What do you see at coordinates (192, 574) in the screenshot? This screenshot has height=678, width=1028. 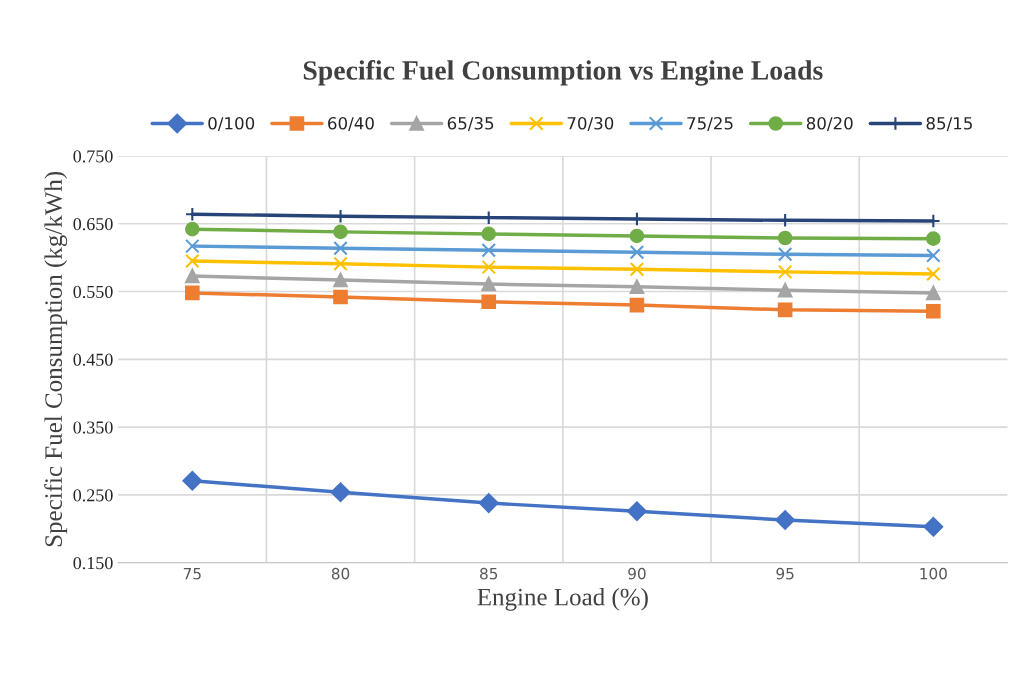 I see `x-tick-label: 75` at bounding box center [192, 574].